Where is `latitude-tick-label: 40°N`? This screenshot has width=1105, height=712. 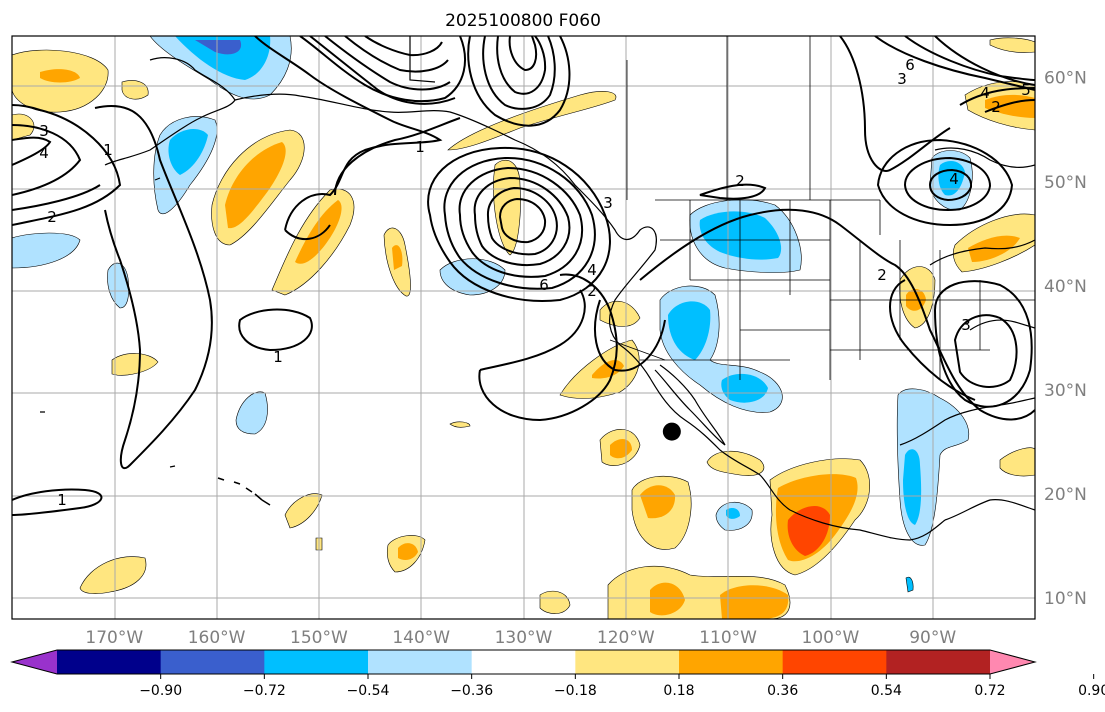
latitude-tick-label: 40°N is located at coordinates (1065, 287).